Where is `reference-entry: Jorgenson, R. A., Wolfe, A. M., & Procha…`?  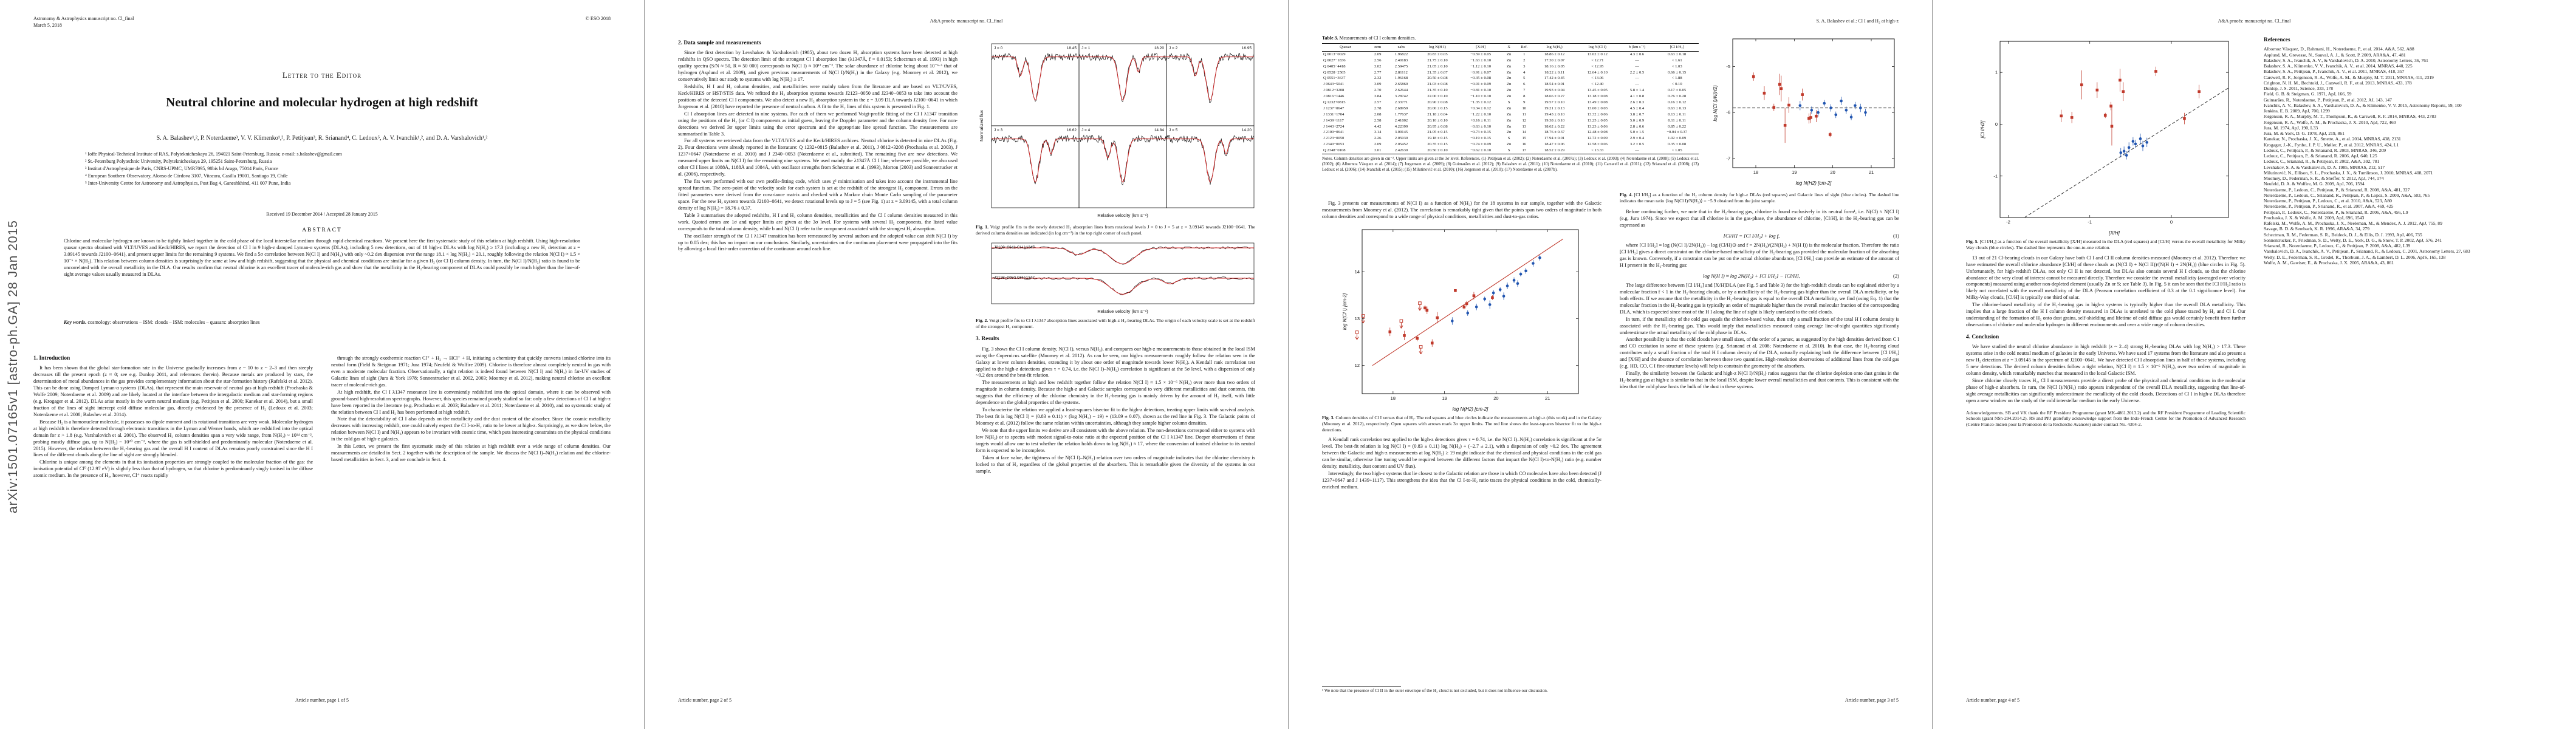
reference-entry: Jorgenson, R. A., Wolfe, A. M., & Procha… is located at coordinates (2330, 122).